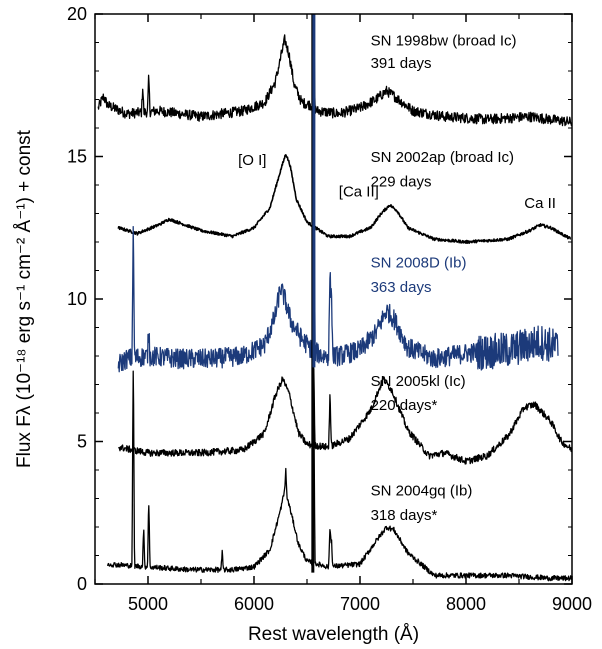 The image size is (602, 649). What do you see at coordinates (148, 604) in the screenshot?
I see `x-tick-label: 5000` at bounding box center [148, 604].